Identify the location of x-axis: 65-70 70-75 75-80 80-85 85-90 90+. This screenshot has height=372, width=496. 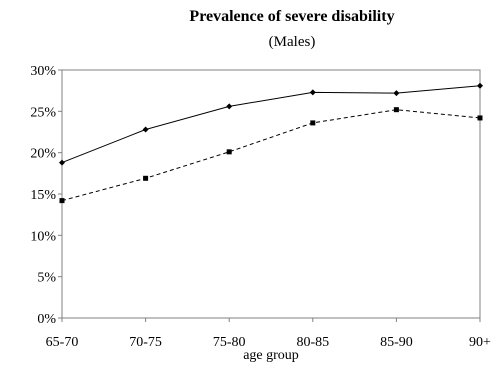
(268, 334).